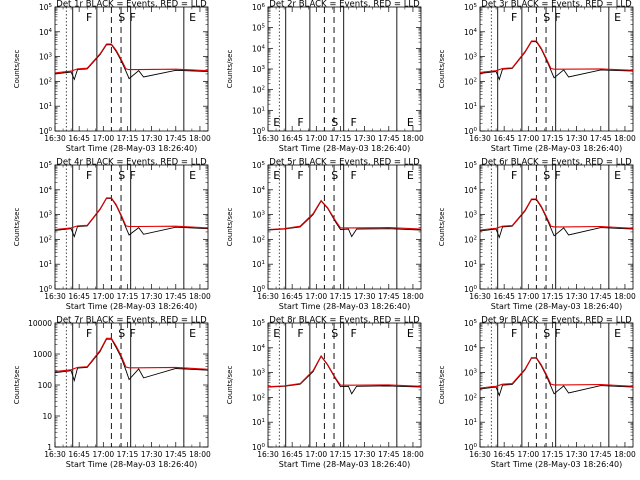 The image size is (640, 480). Describe the element at coordinates (259, 7) in the screenshot. I see `y-tick-label: 106` at that location.